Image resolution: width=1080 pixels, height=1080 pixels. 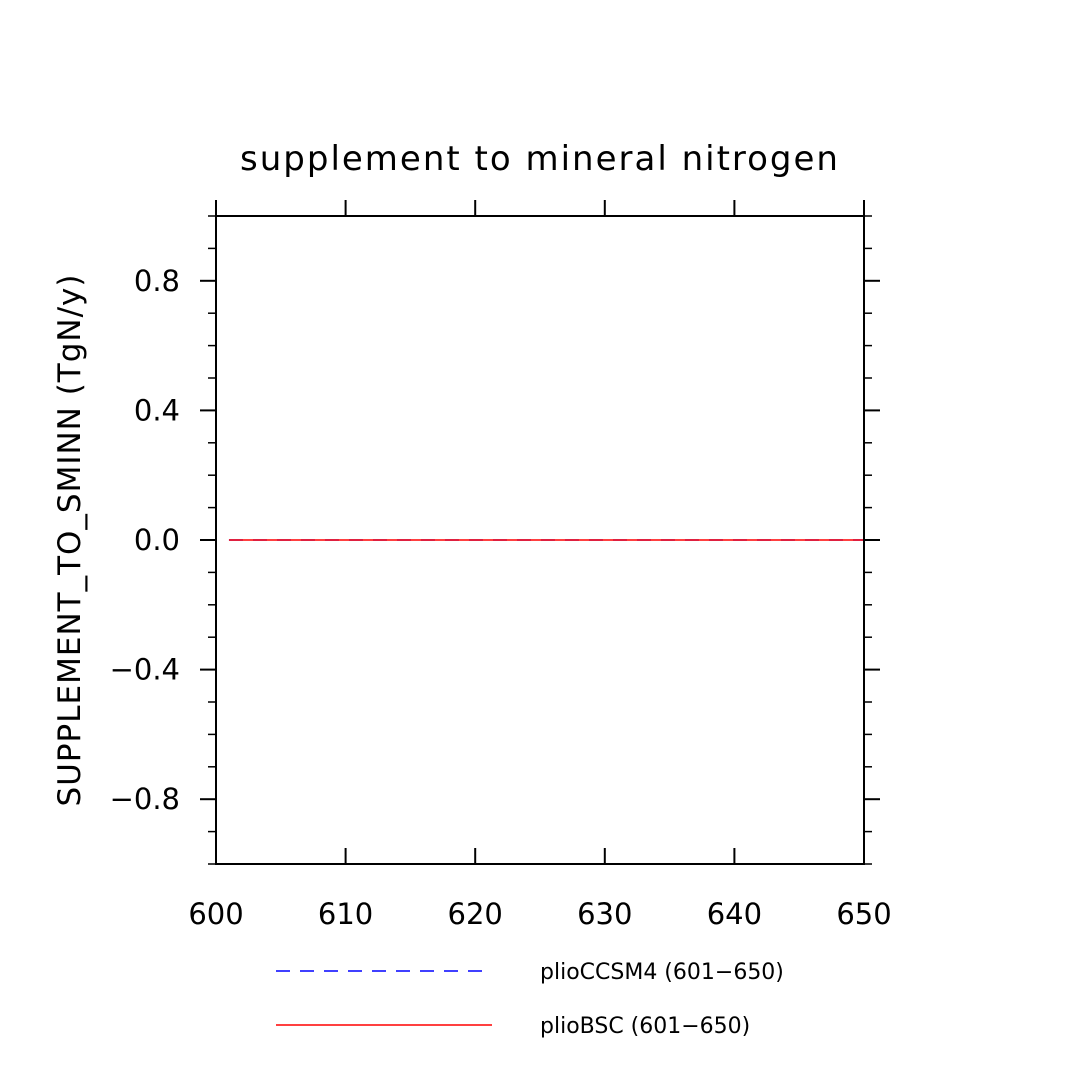 What do you see at coordinates (145, 670) in the screenshot?
I see `y-tick-label: −0.4` at bounding box center [145, 670].